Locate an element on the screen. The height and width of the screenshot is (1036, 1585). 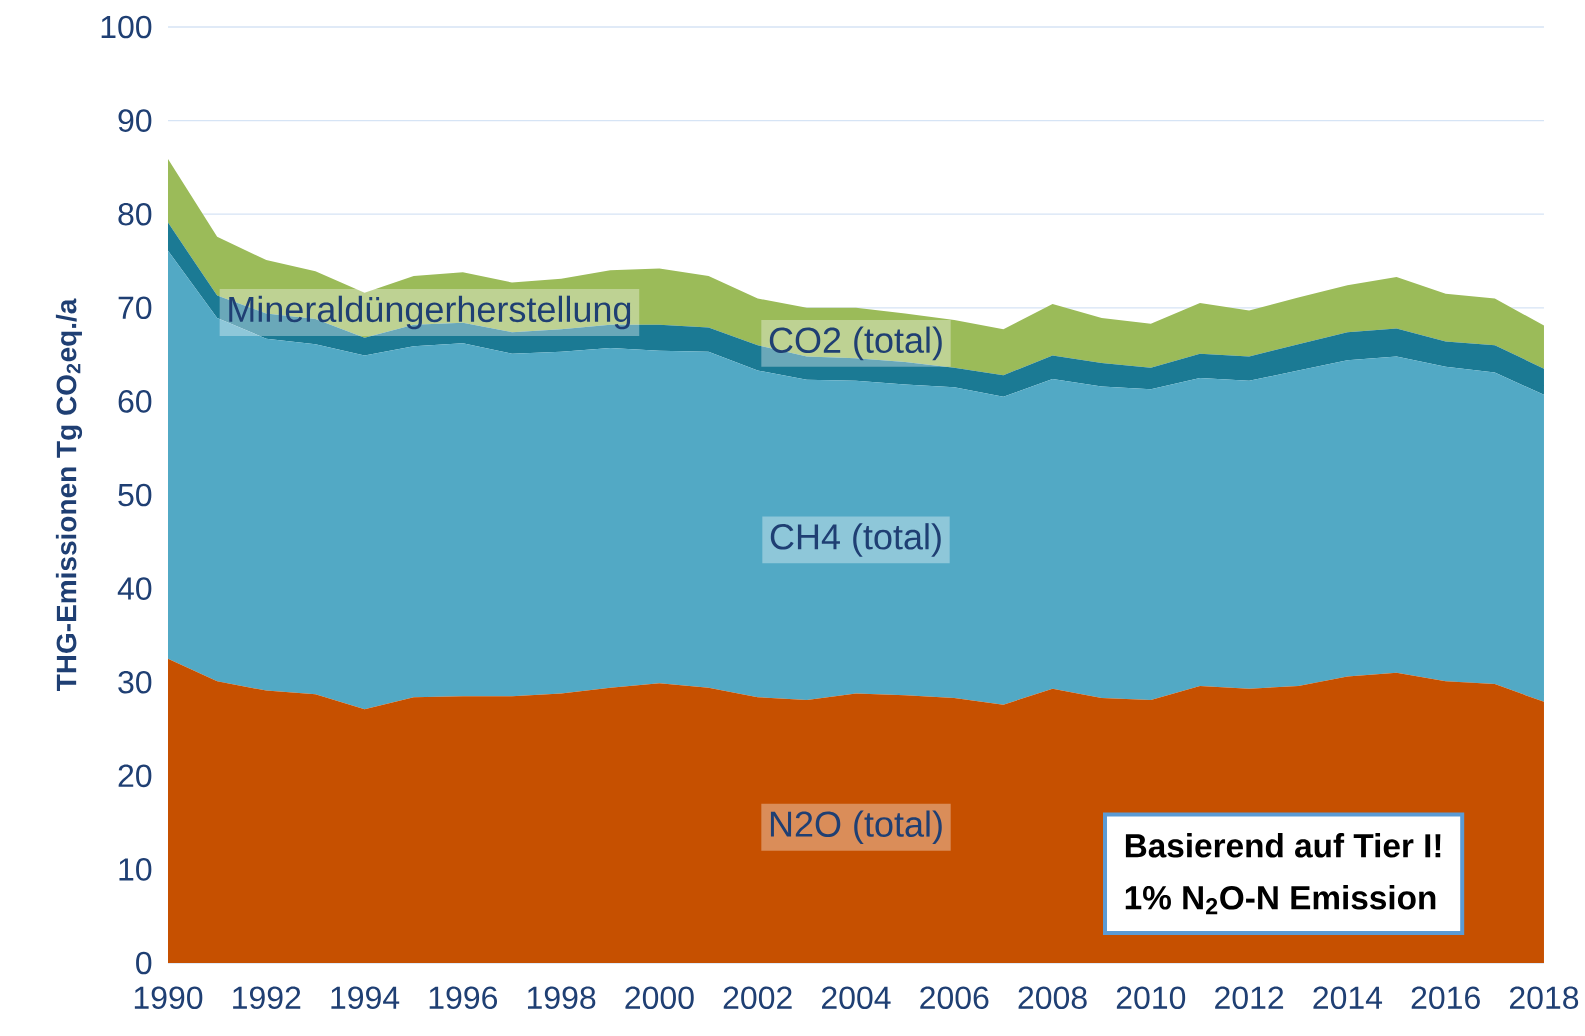
y-tick-label: 30 is located at coordinates (135, 682).